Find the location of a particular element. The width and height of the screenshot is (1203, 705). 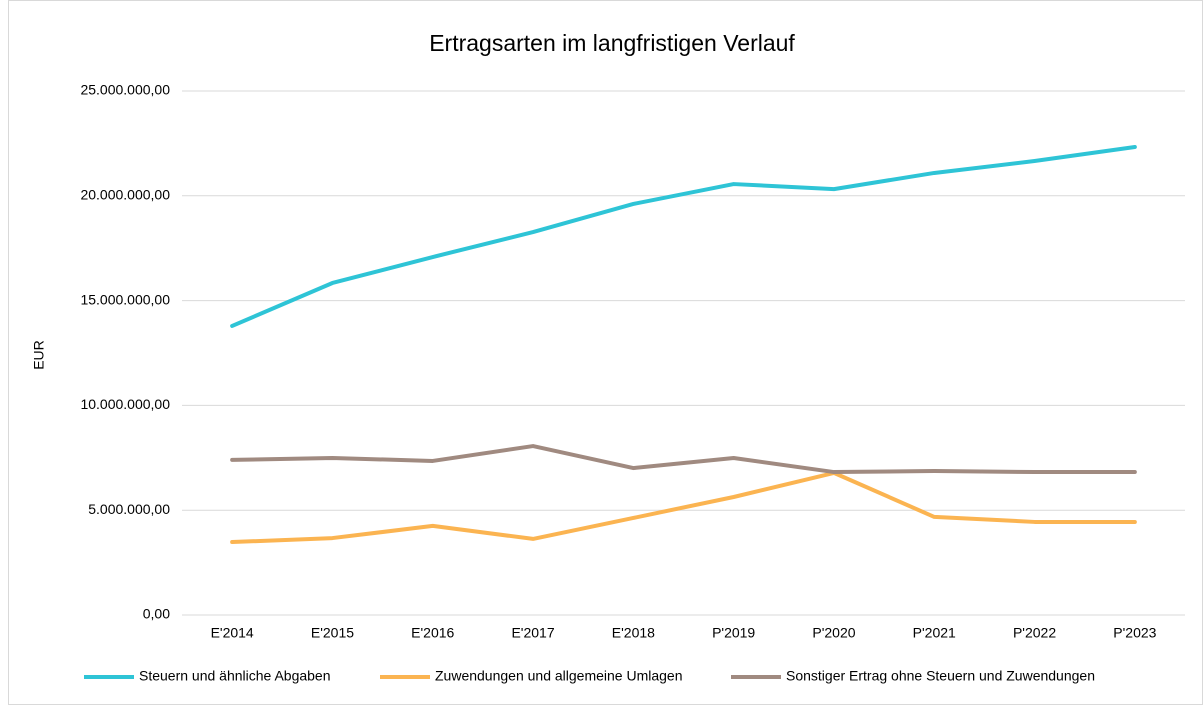

y-tick-label: 20.000.000,00 is located at coordinates (125, 195).